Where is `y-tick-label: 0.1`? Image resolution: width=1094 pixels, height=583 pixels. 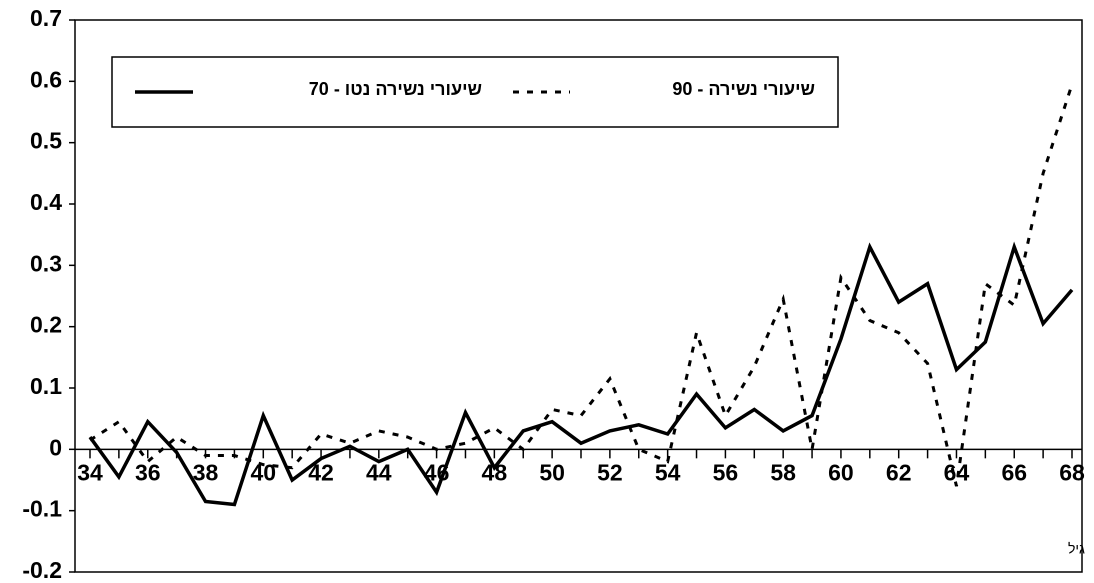
y-tick-label: 0.1 is located at coordinates (46, 386).